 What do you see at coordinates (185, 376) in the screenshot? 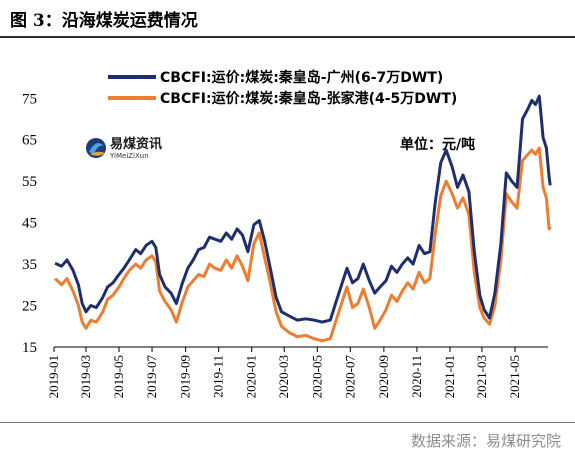
I see `x-tick-label: 2019-09` at bounding box center [185, 376].